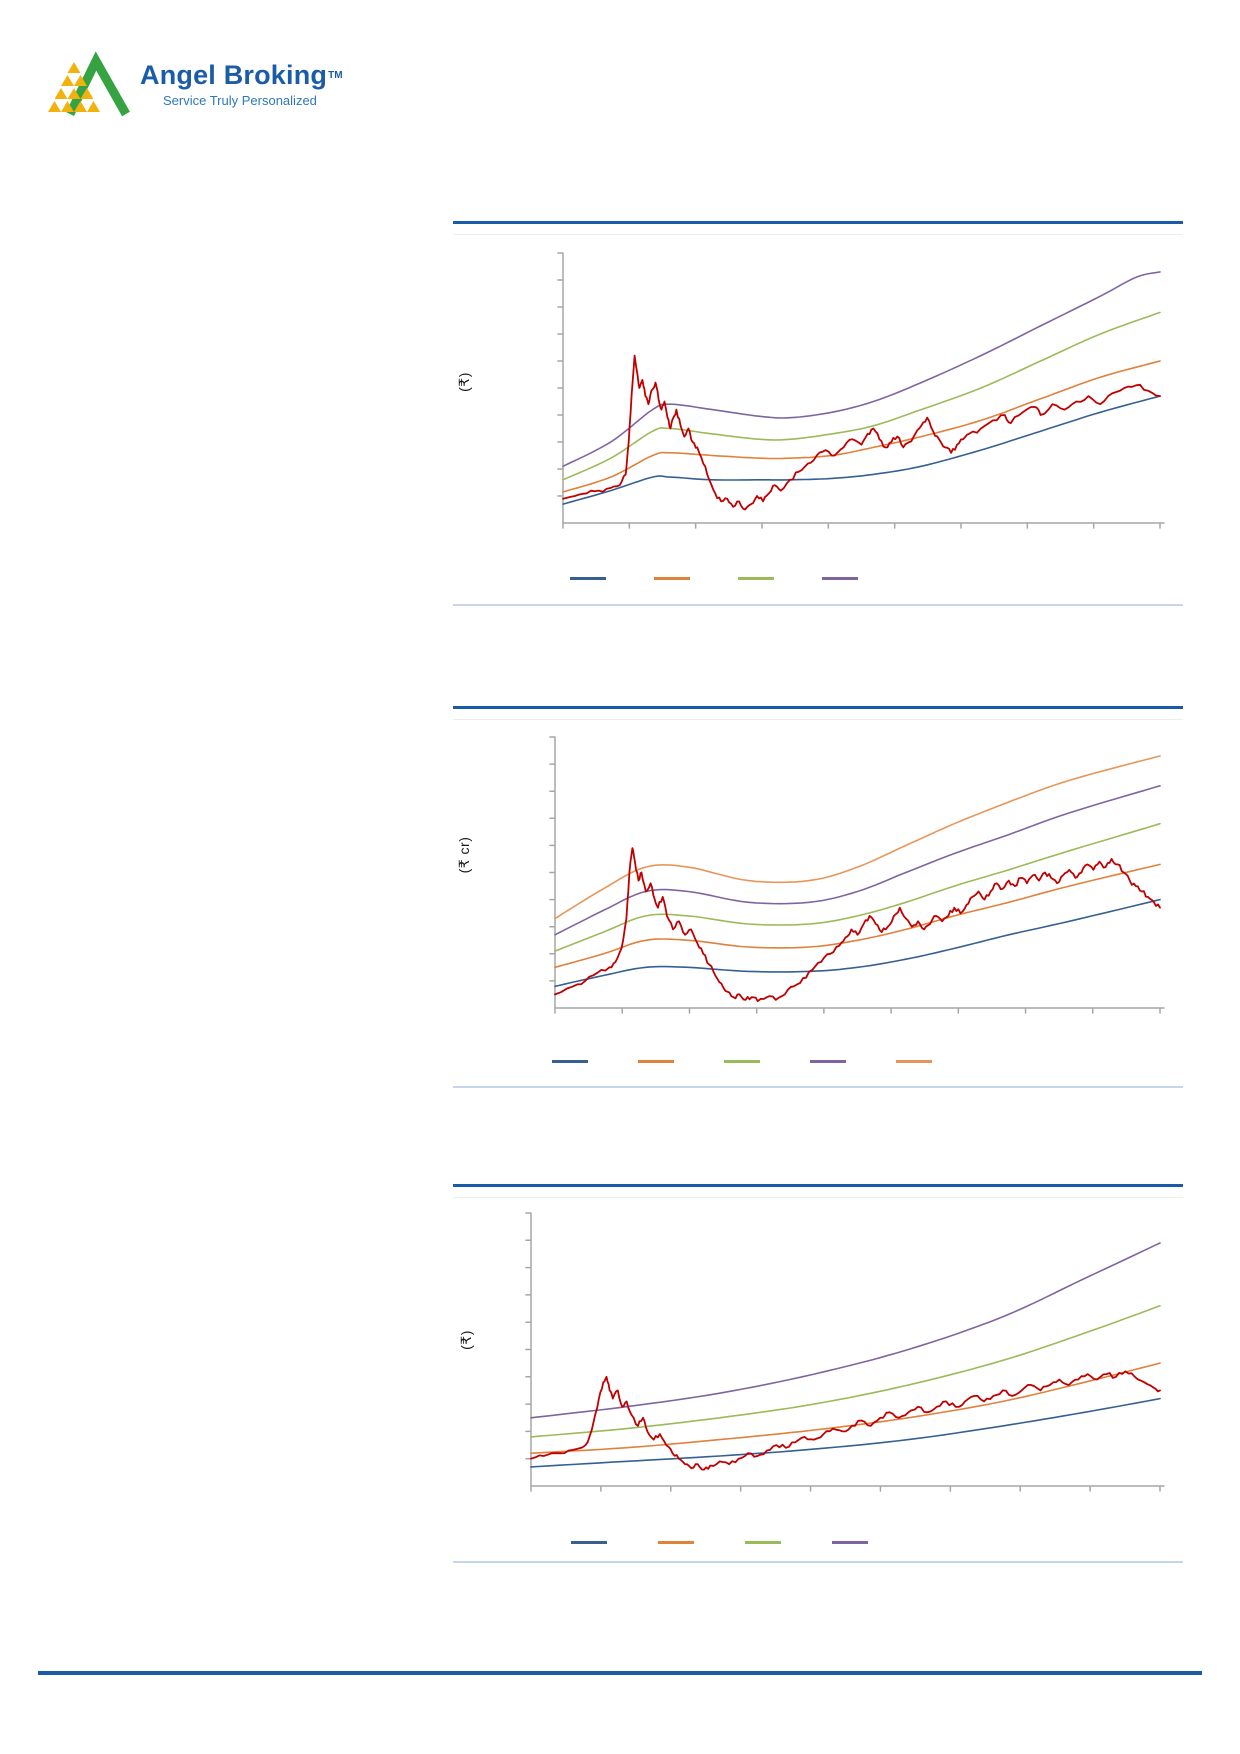  What do you see at coordinates (620, 1673) in the screenshot?
I see `footer-rule` at bounding box center [620, 1673].